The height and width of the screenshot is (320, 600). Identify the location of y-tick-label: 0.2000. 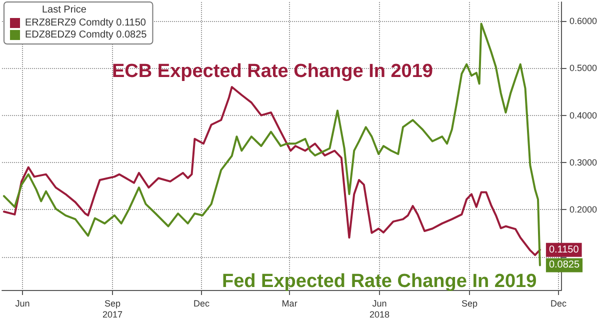
(583, 209).